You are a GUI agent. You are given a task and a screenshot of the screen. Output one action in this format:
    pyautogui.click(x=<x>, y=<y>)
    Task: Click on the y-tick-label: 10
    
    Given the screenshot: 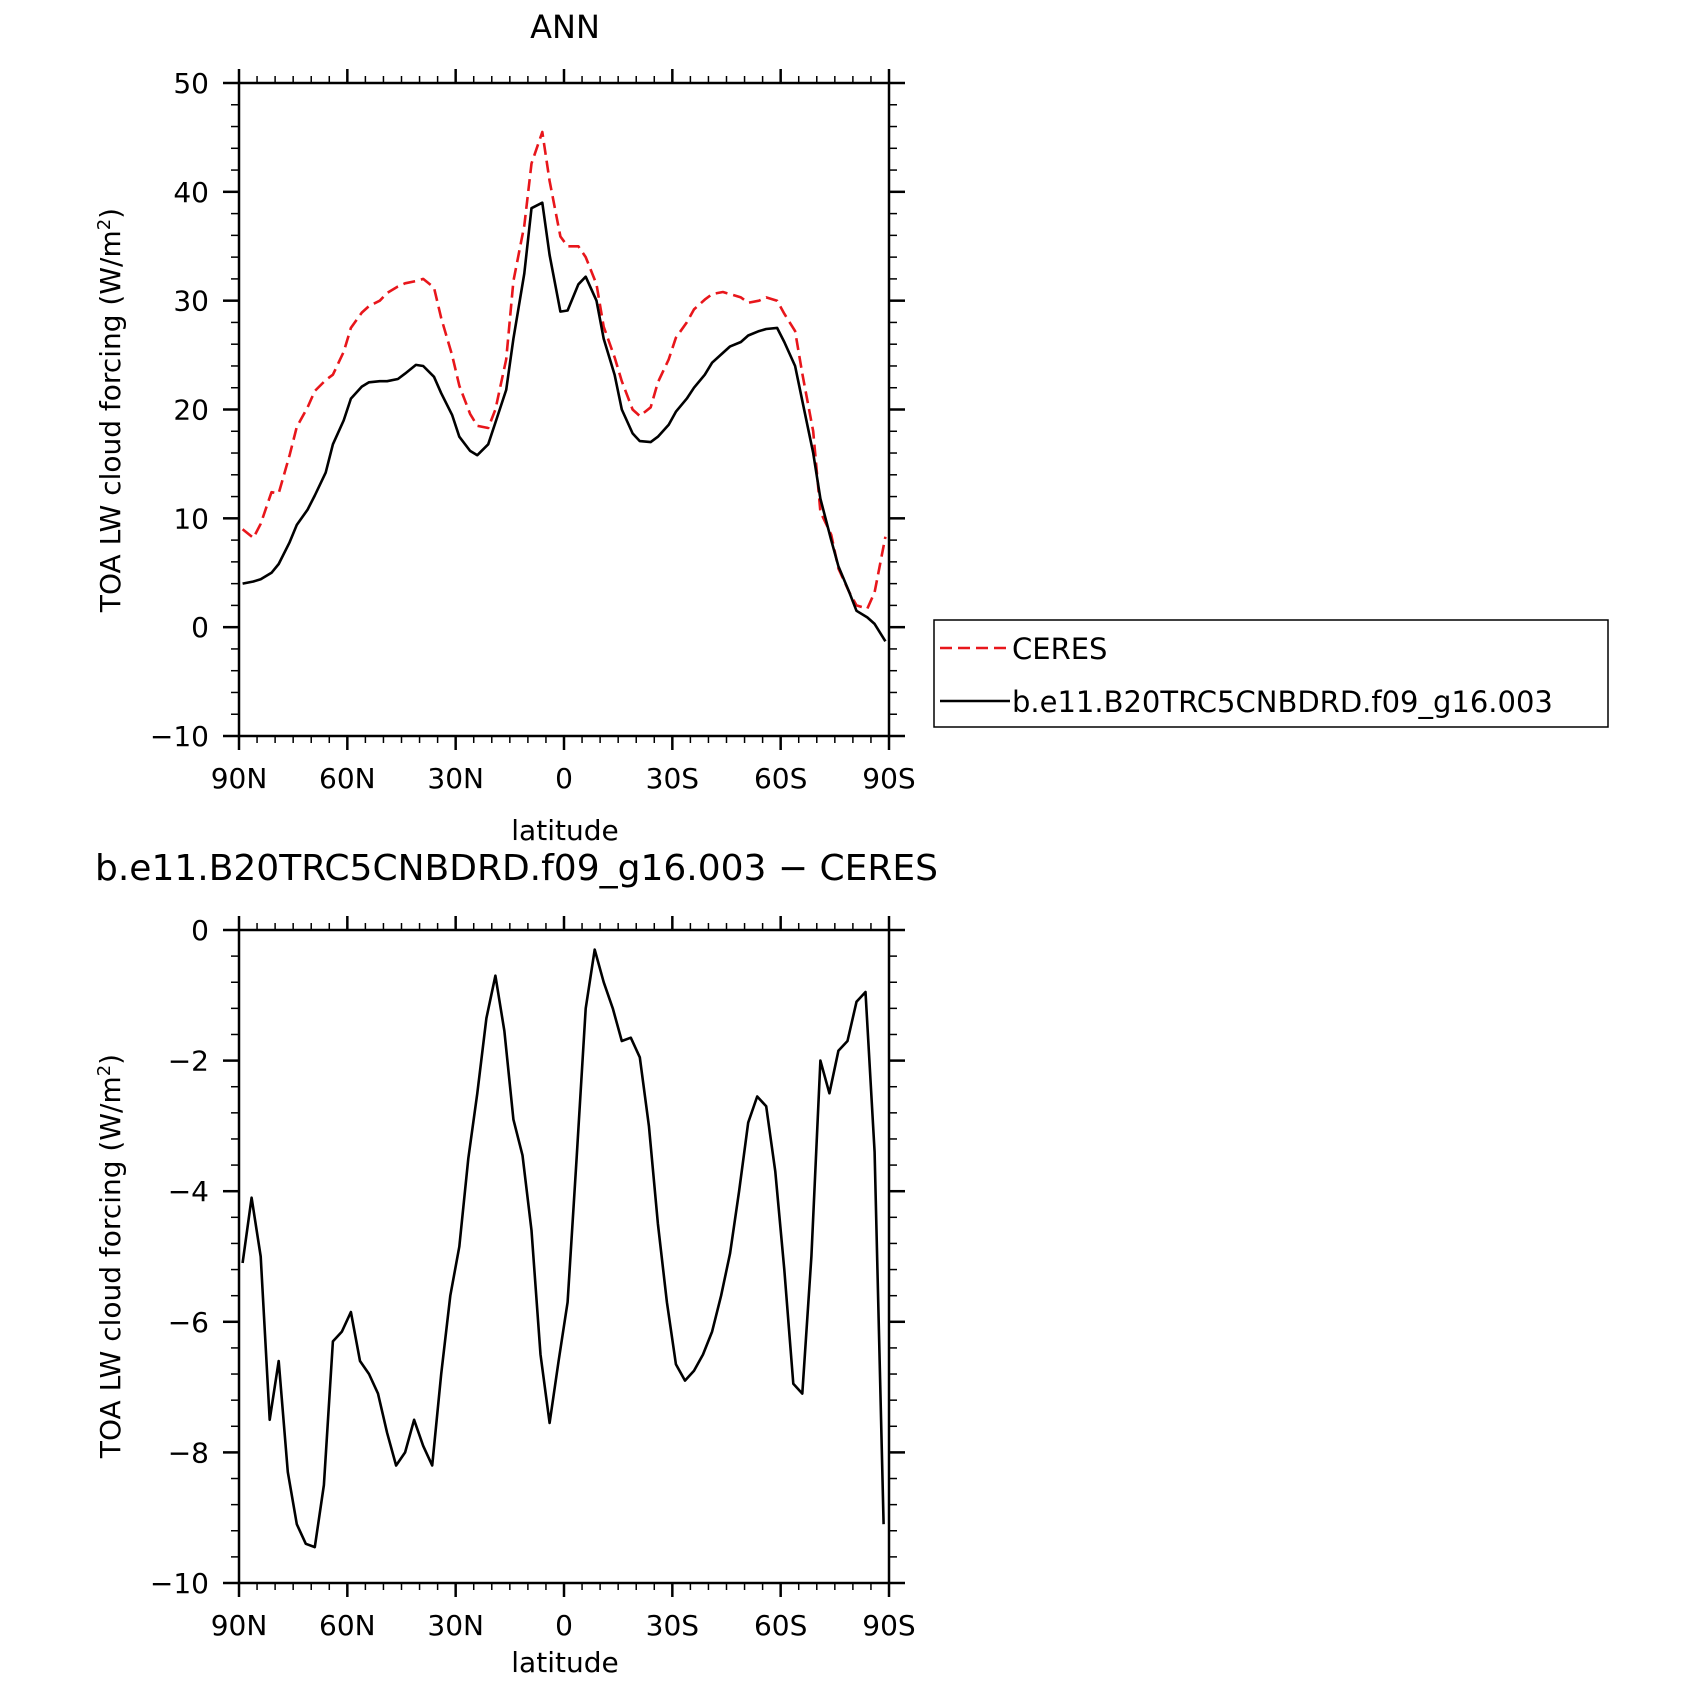 What is the action you would take?
    pyautogui.click(x=191, y=518)
    